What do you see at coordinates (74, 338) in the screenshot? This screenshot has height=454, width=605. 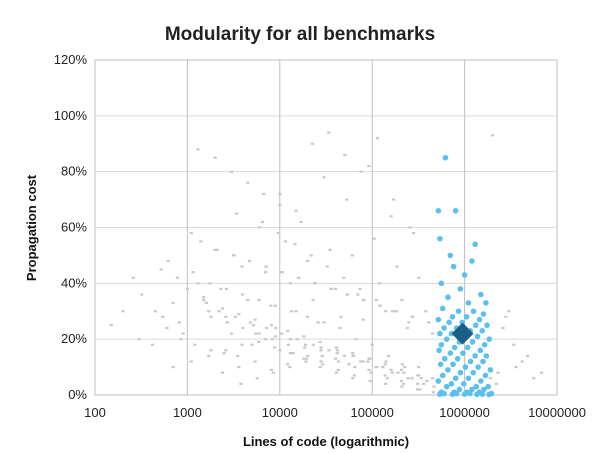 I see `y-tick-label: 20%` at bounding box center [74, 338].